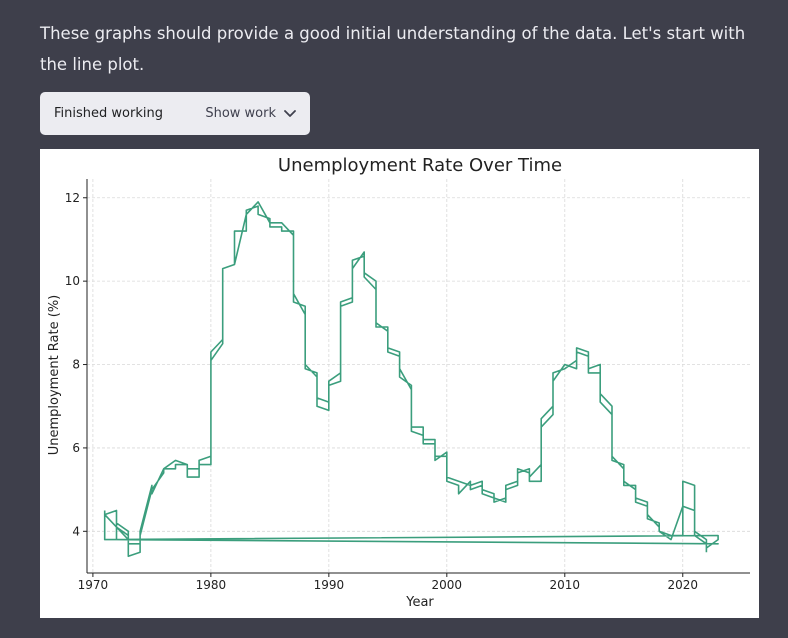 The image size is (788, 638). Describe the element at coordinates (420, 165) in the screenshot. I see `chart-title: Unemployment Rate Over Time` at that location.